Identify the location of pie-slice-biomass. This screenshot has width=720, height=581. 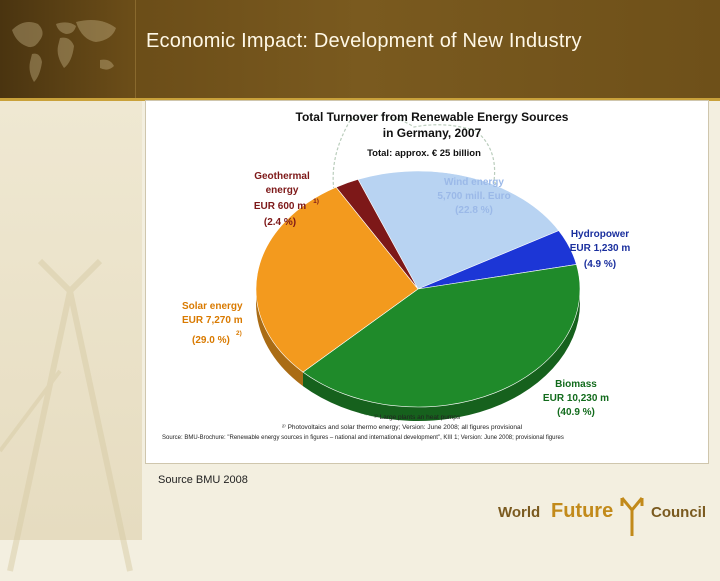
(441, 336).